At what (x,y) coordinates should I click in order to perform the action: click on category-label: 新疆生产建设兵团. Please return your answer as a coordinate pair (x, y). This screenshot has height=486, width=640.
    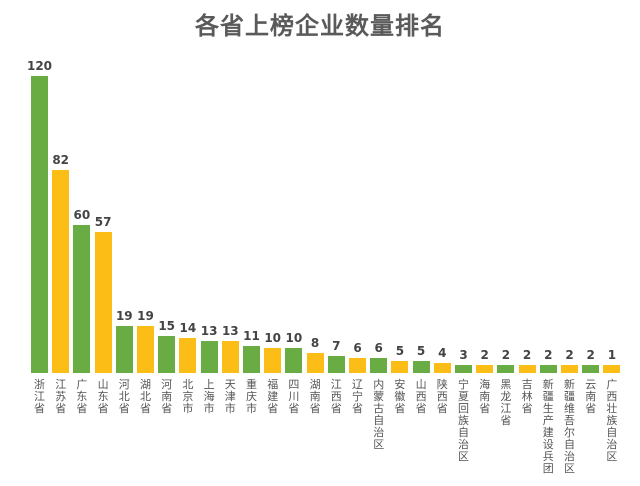
    Looking at the image, I should click on (548, 426).